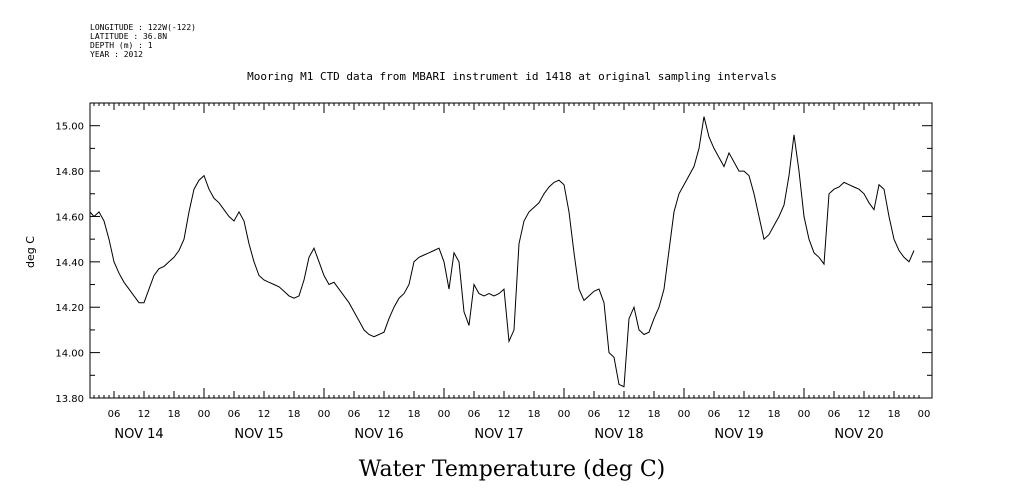 This screenshot has width=1009, height=504. Describe the element at coordinates (738, 434) in the screenshot. I see `day-label: NOV 19` at that location.